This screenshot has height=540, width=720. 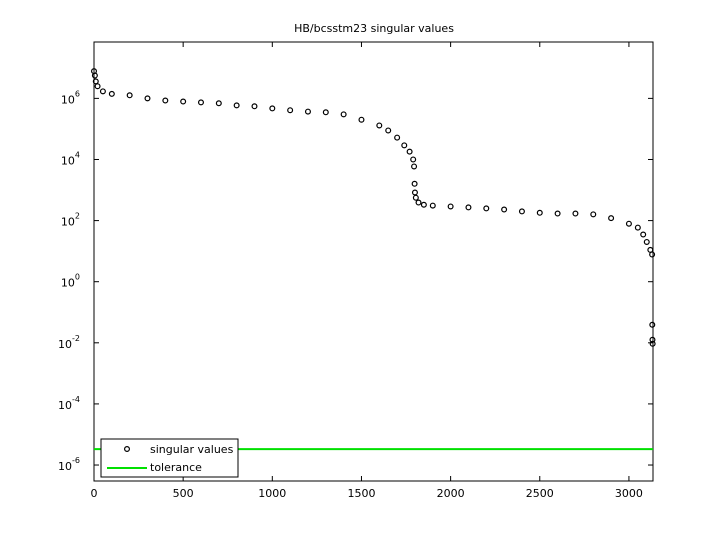 What do you see at coordinates (176, 467) in the screenshot?
I see `legend-label: tolerance` at bounding box center [176, 467].